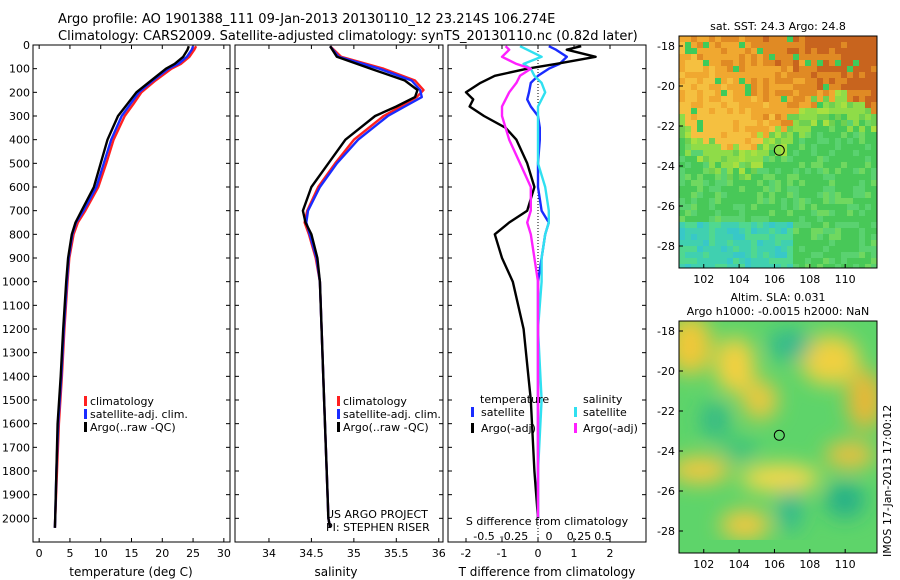 The height and width of the screenshot is (580, 900). Describe the element at coordinates (338, 401) in the screenshot. I see `legend-swatch-climatology` at that location.